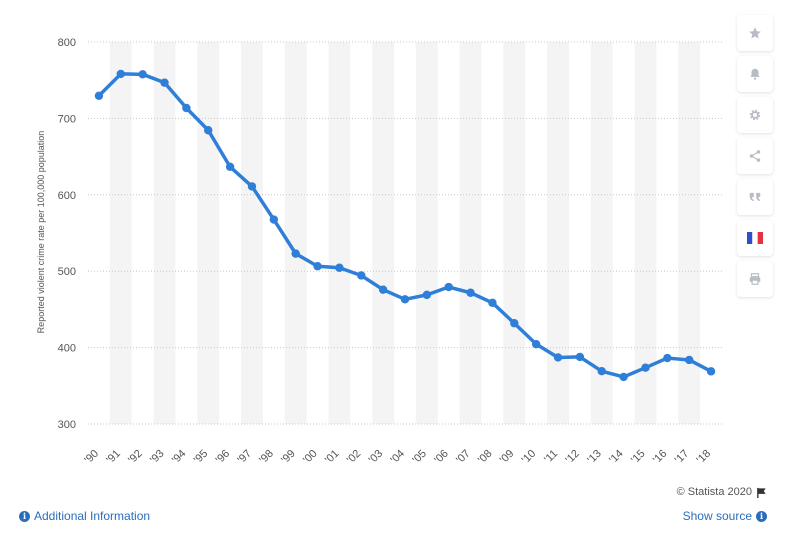  Describe the element at coordinates (91, 457) in the screenshot. I see `x-tick-label: '90` at that location.